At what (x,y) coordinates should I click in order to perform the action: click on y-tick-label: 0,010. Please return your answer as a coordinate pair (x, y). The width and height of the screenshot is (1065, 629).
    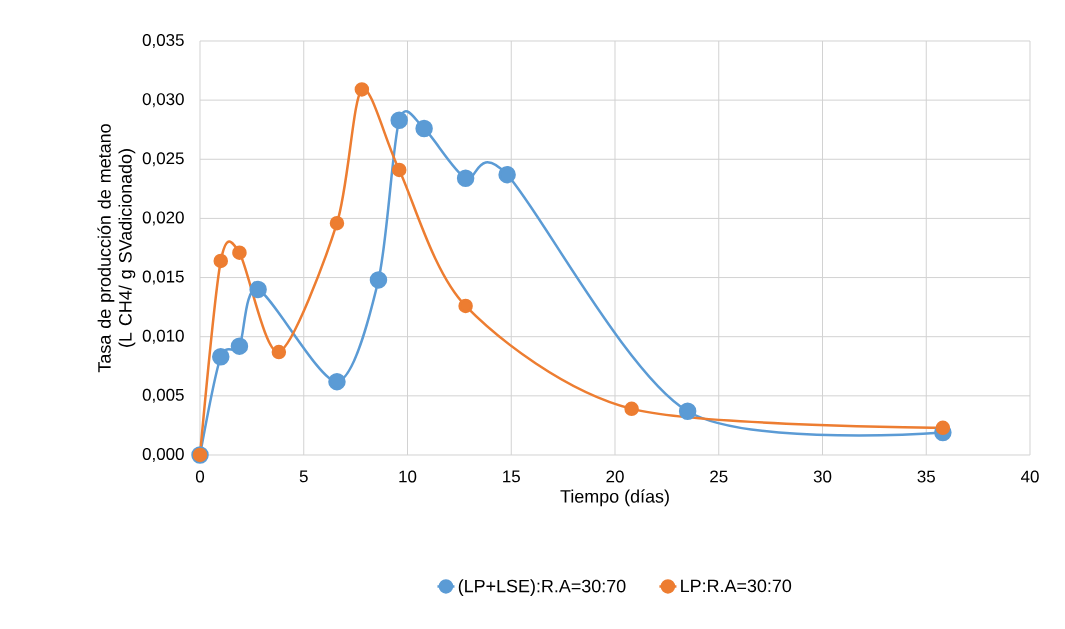
    Looking at the image, I should click on (163, 336).